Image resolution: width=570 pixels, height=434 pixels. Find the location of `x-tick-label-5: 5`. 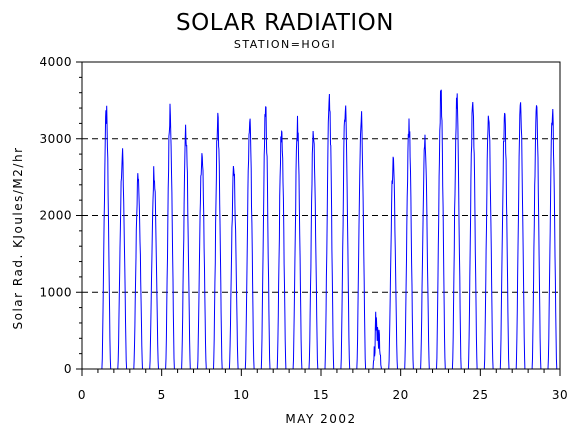

x-tick-label-5: 5 is located at coordinates (162, 395).